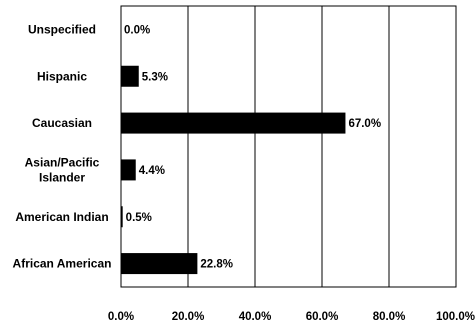  I want to click on bar-asian-pacific-islander, so click(128, 170).